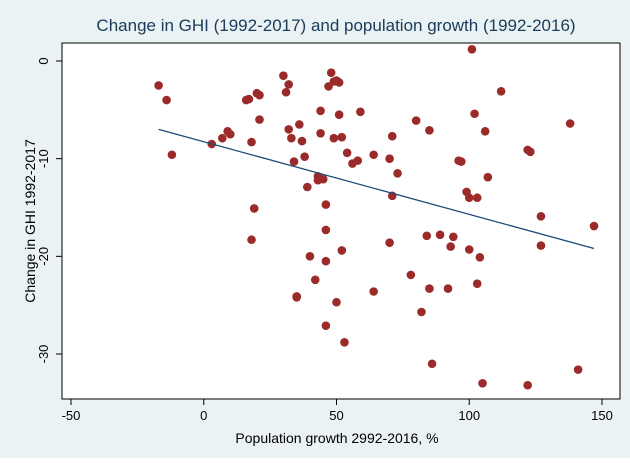 The image size is (630, 463). I want to click on x-tick-label: 0, so click(203, 415).